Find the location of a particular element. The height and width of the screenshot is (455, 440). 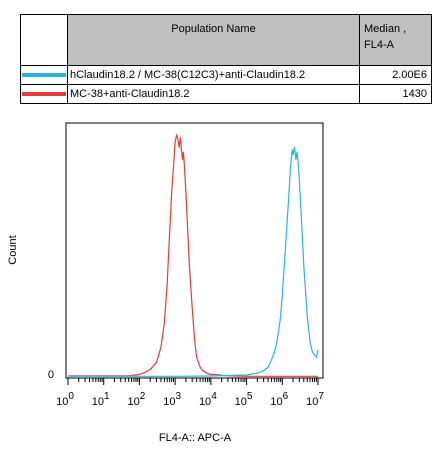

x-tick-label: 10⁴ is located at coordinates (208, 399).